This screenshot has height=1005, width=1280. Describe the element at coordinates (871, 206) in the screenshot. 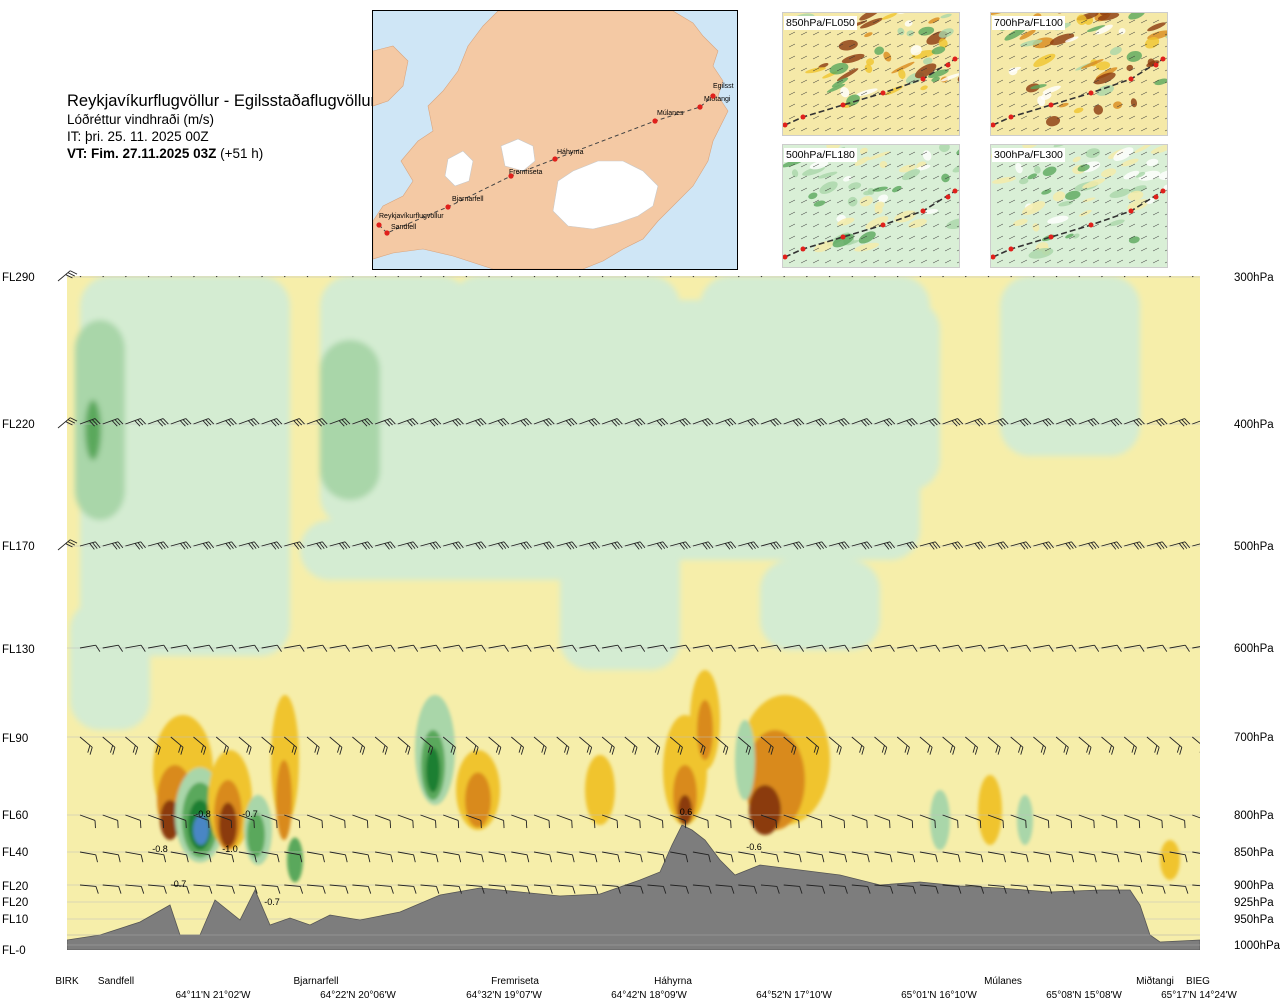

I see `mini-map-500: 500hPa/FL180` at that location.